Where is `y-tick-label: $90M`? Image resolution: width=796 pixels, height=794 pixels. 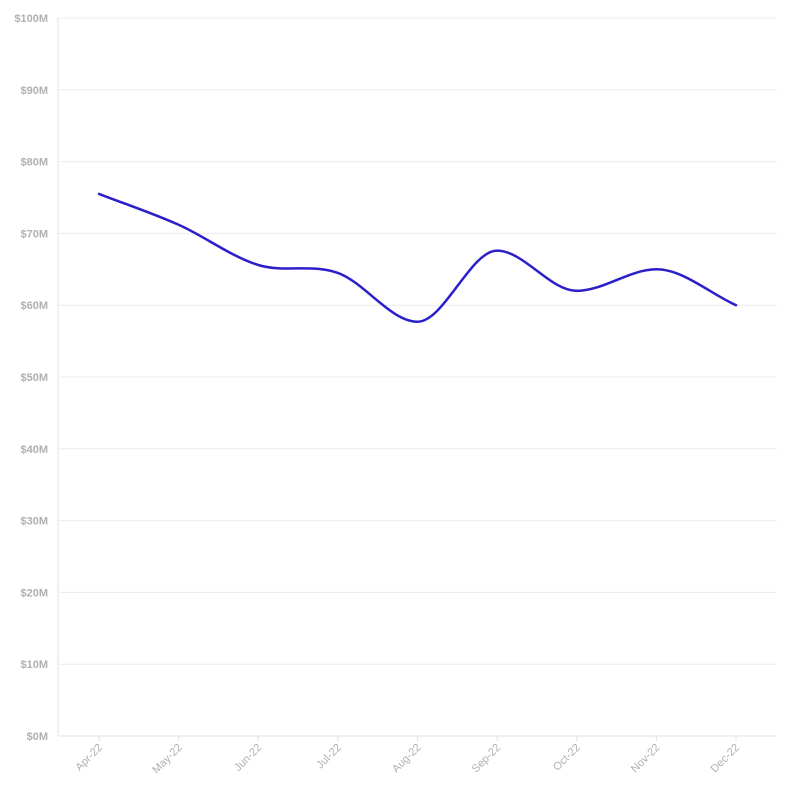 y-tick-label: $90M is located at coordinates (34, 91).